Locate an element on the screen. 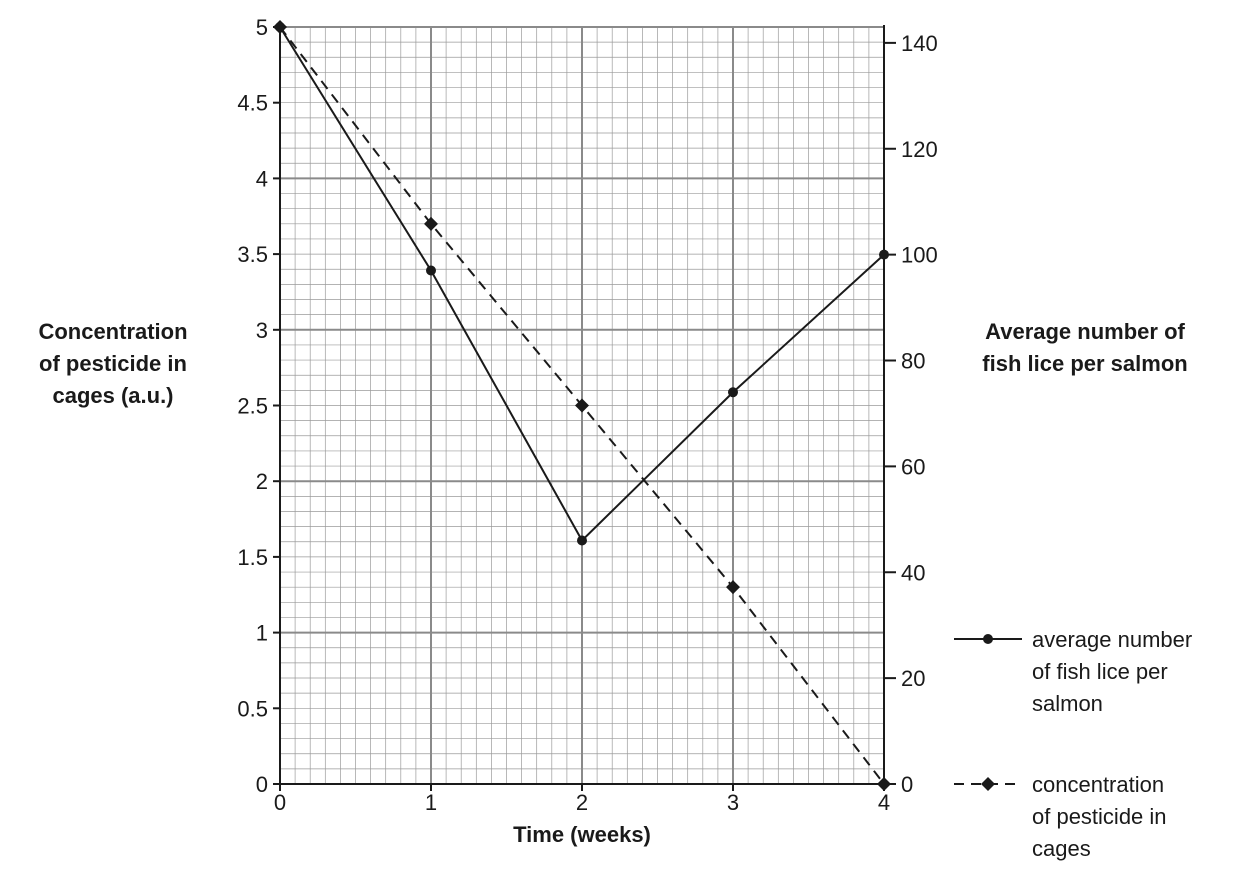 Image resolution: width=1248 pixels, height=877 pixels. right-y-tick-label: 100 is located at coordinates (919, 255).